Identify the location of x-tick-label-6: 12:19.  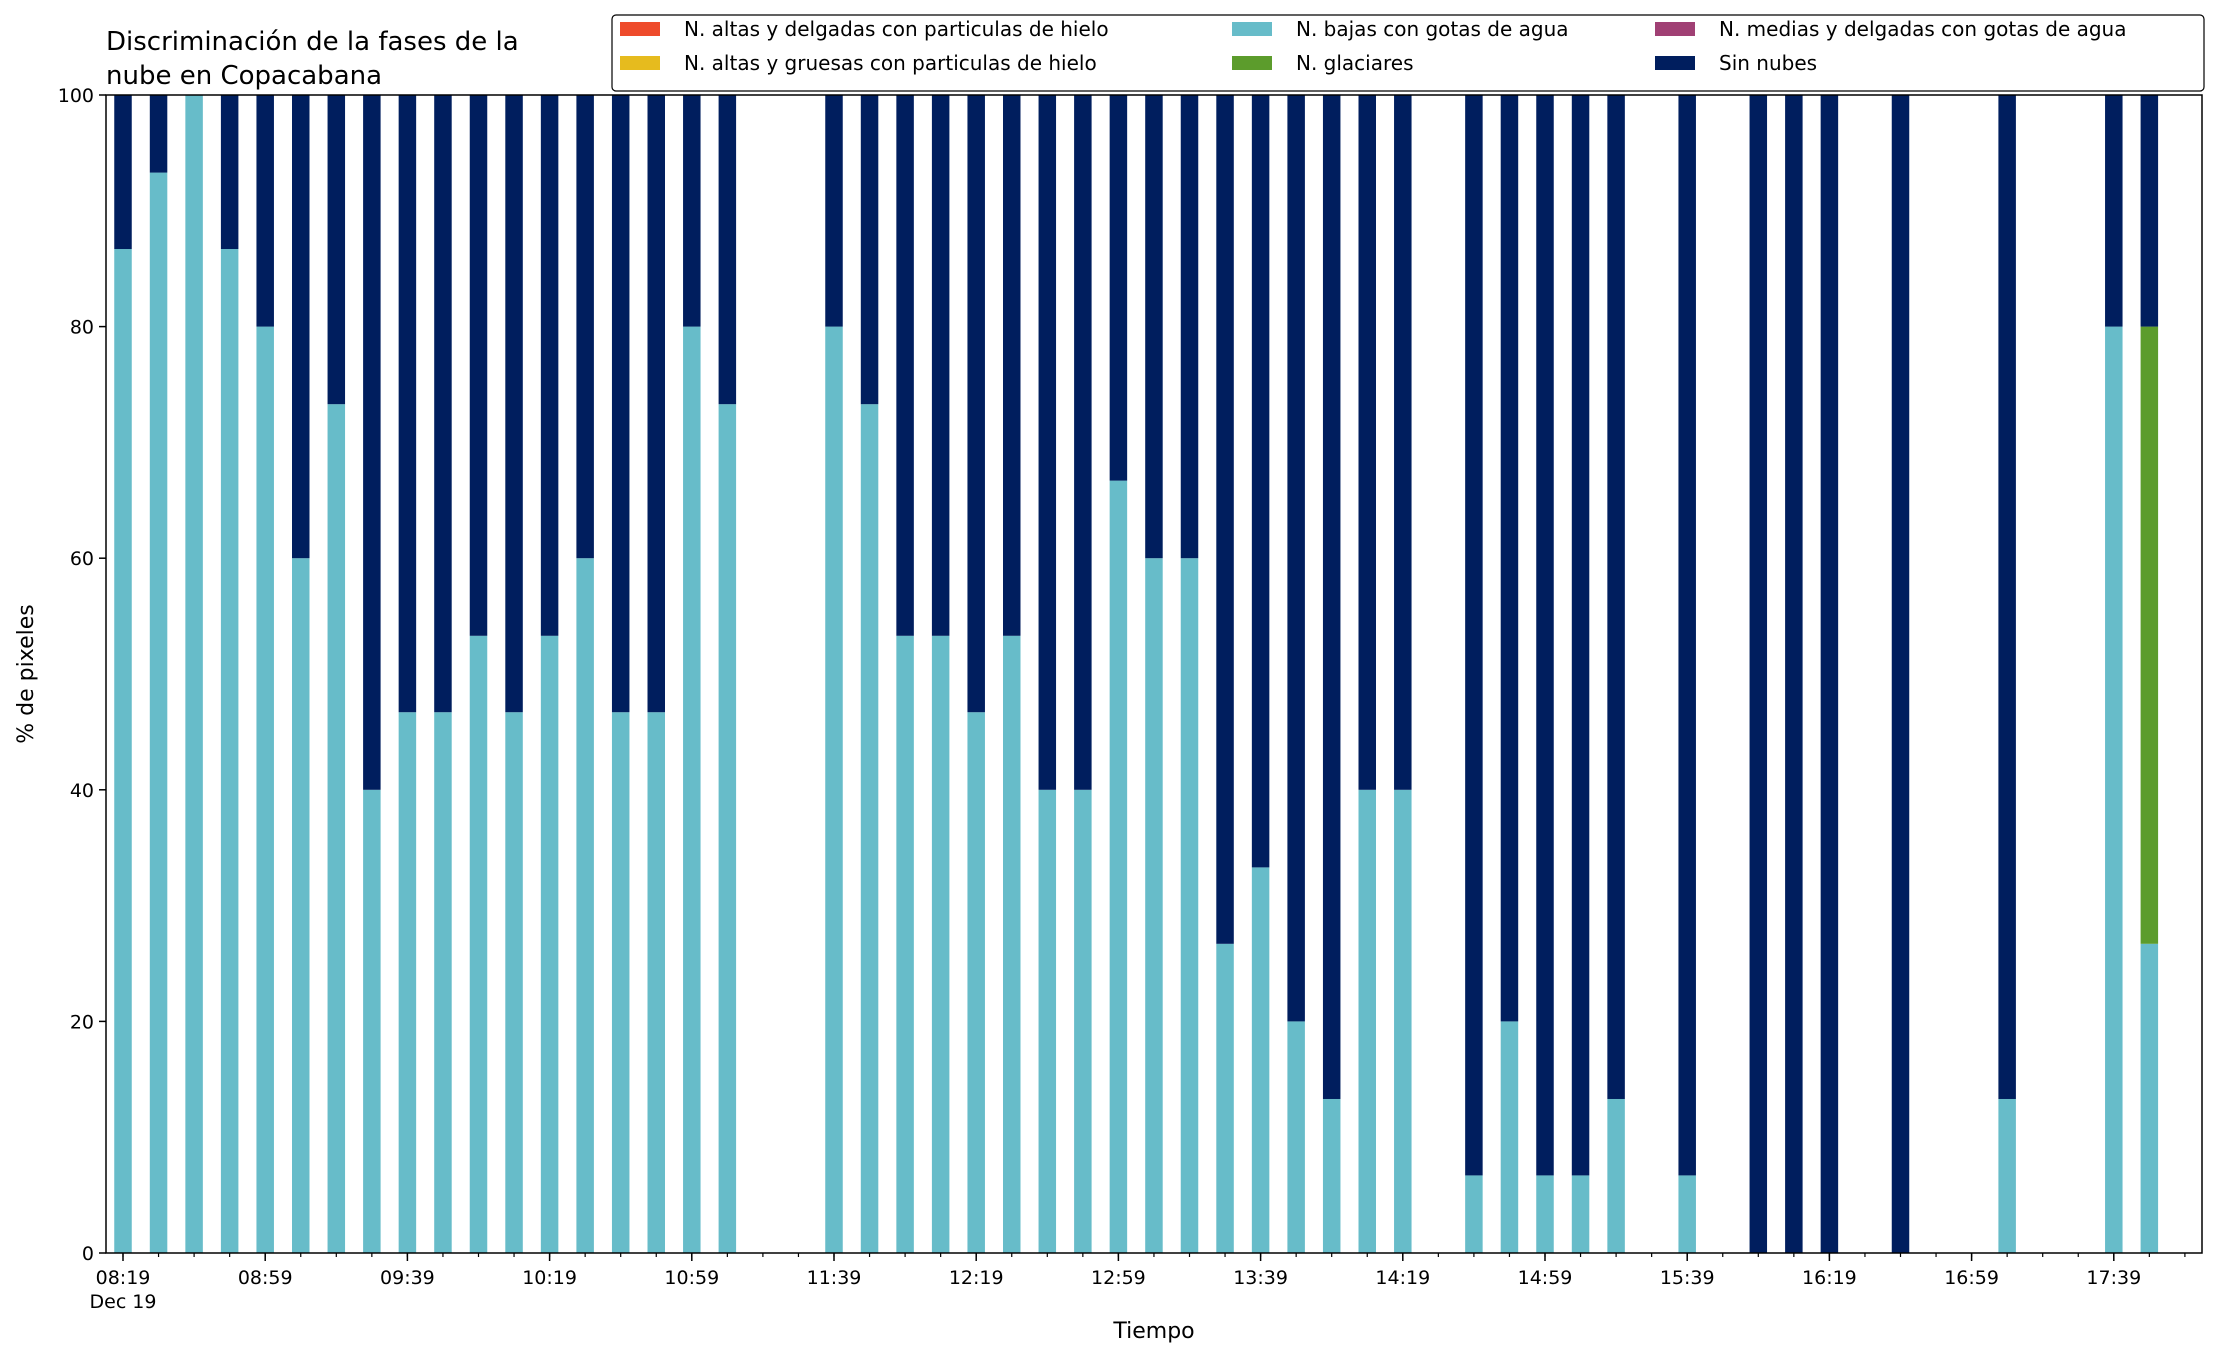
(976, 1278).